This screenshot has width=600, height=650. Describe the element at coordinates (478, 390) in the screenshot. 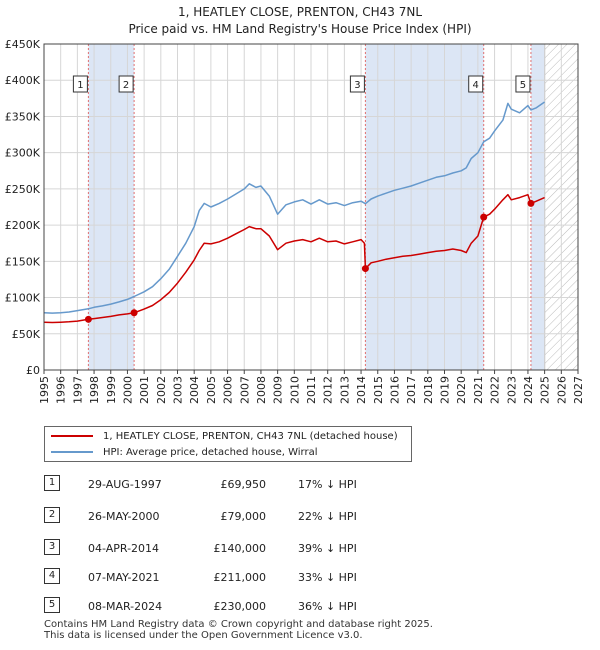

I see `x-tick-label: 2021` at that location.